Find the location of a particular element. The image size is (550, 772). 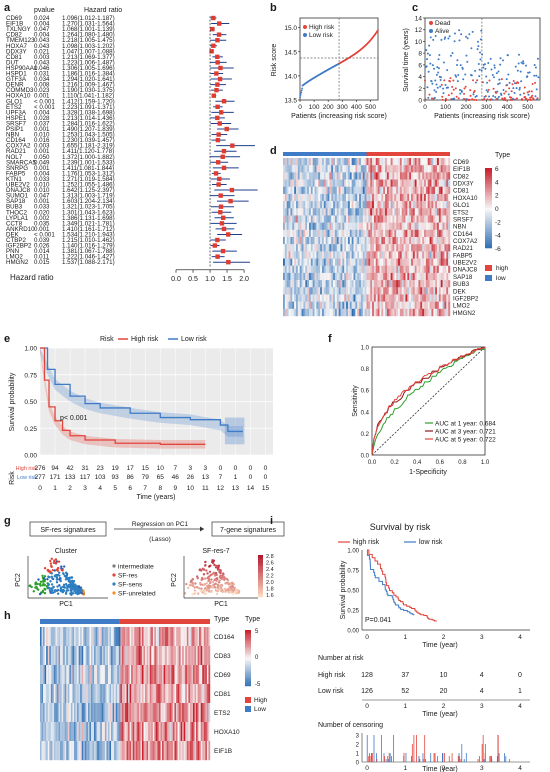

status-legend-dead: Dead is located at coordinates (443, 23).